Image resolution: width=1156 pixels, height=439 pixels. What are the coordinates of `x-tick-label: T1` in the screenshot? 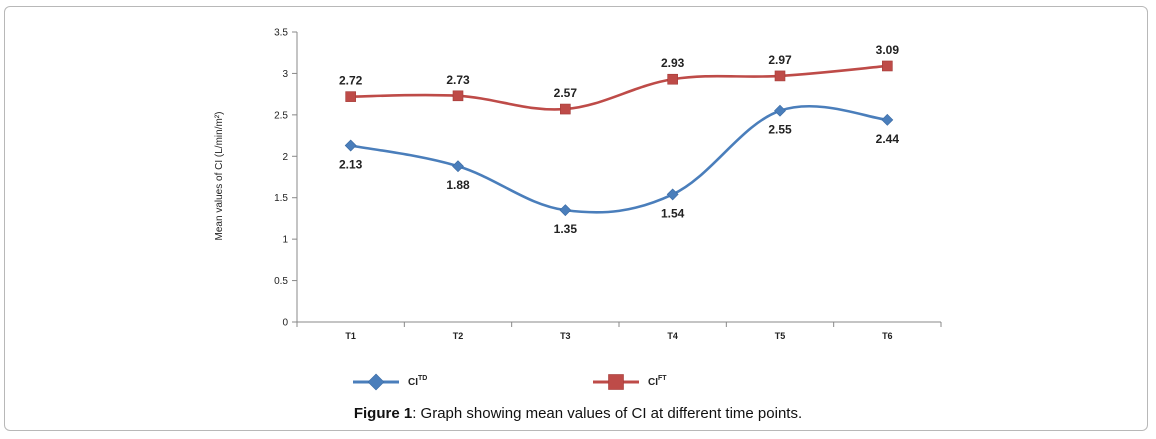 It's located at (350, 336).